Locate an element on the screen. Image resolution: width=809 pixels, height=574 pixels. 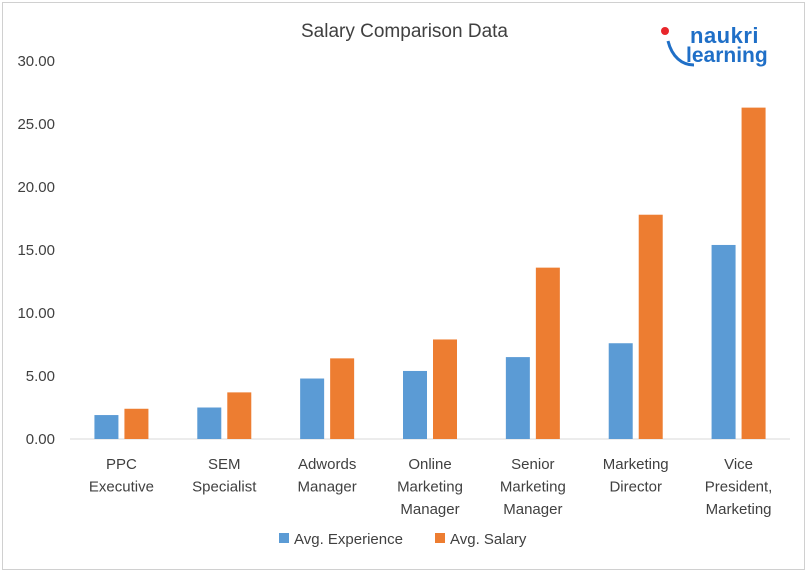
y-tick-label: 5.00 is located at coordinates (40, 376).